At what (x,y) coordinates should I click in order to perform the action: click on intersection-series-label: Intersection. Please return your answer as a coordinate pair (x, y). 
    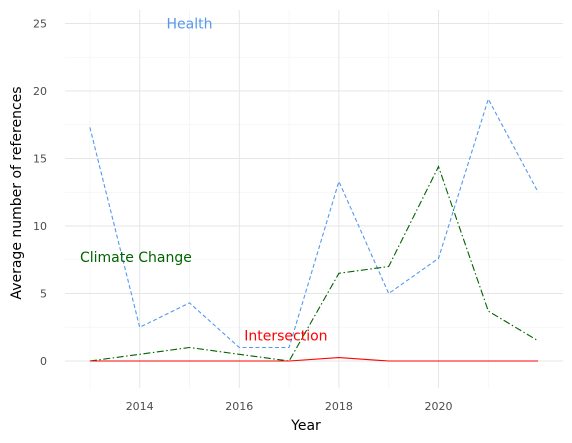
    Looking at the image, I should click on (285, 336).